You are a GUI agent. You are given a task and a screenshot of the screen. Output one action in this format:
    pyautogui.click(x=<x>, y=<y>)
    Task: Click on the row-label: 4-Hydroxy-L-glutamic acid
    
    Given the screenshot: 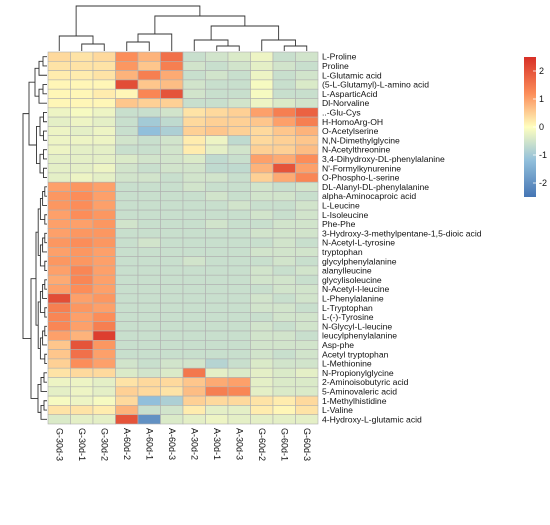 What is the action you would take?
    pyautogui.click(x=372, y=419)
    